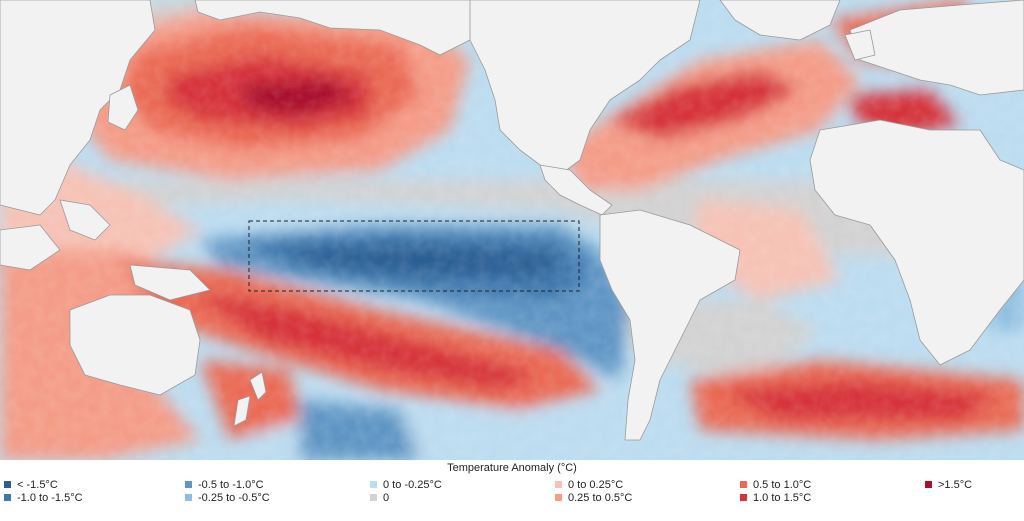  Describe the element at coordinates (231, 485) in the screenshot. I see `legend-label: -0.5 to -1.0°C` at that location.